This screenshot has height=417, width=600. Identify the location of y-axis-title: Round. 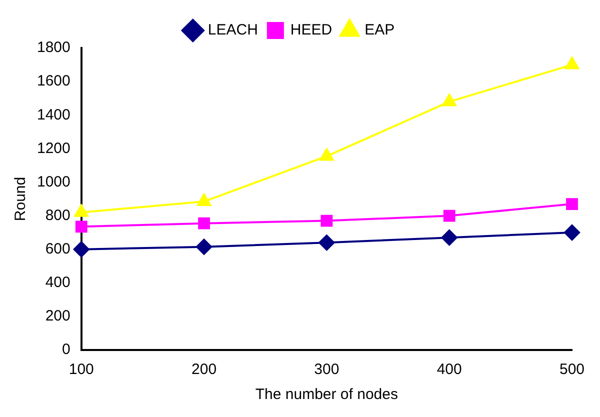
(21, 199).